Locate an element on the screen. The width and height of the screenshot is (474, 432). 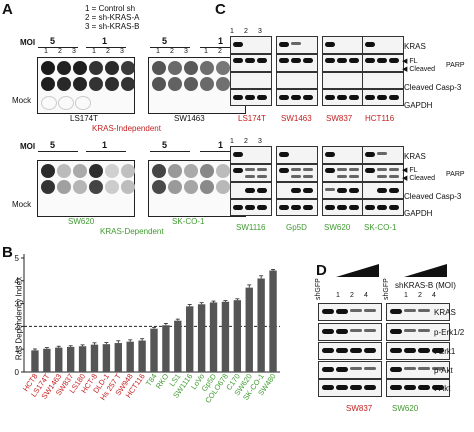
legend-line-2: 2 = sh-KRAS-A is located at coordinates (112, 17).